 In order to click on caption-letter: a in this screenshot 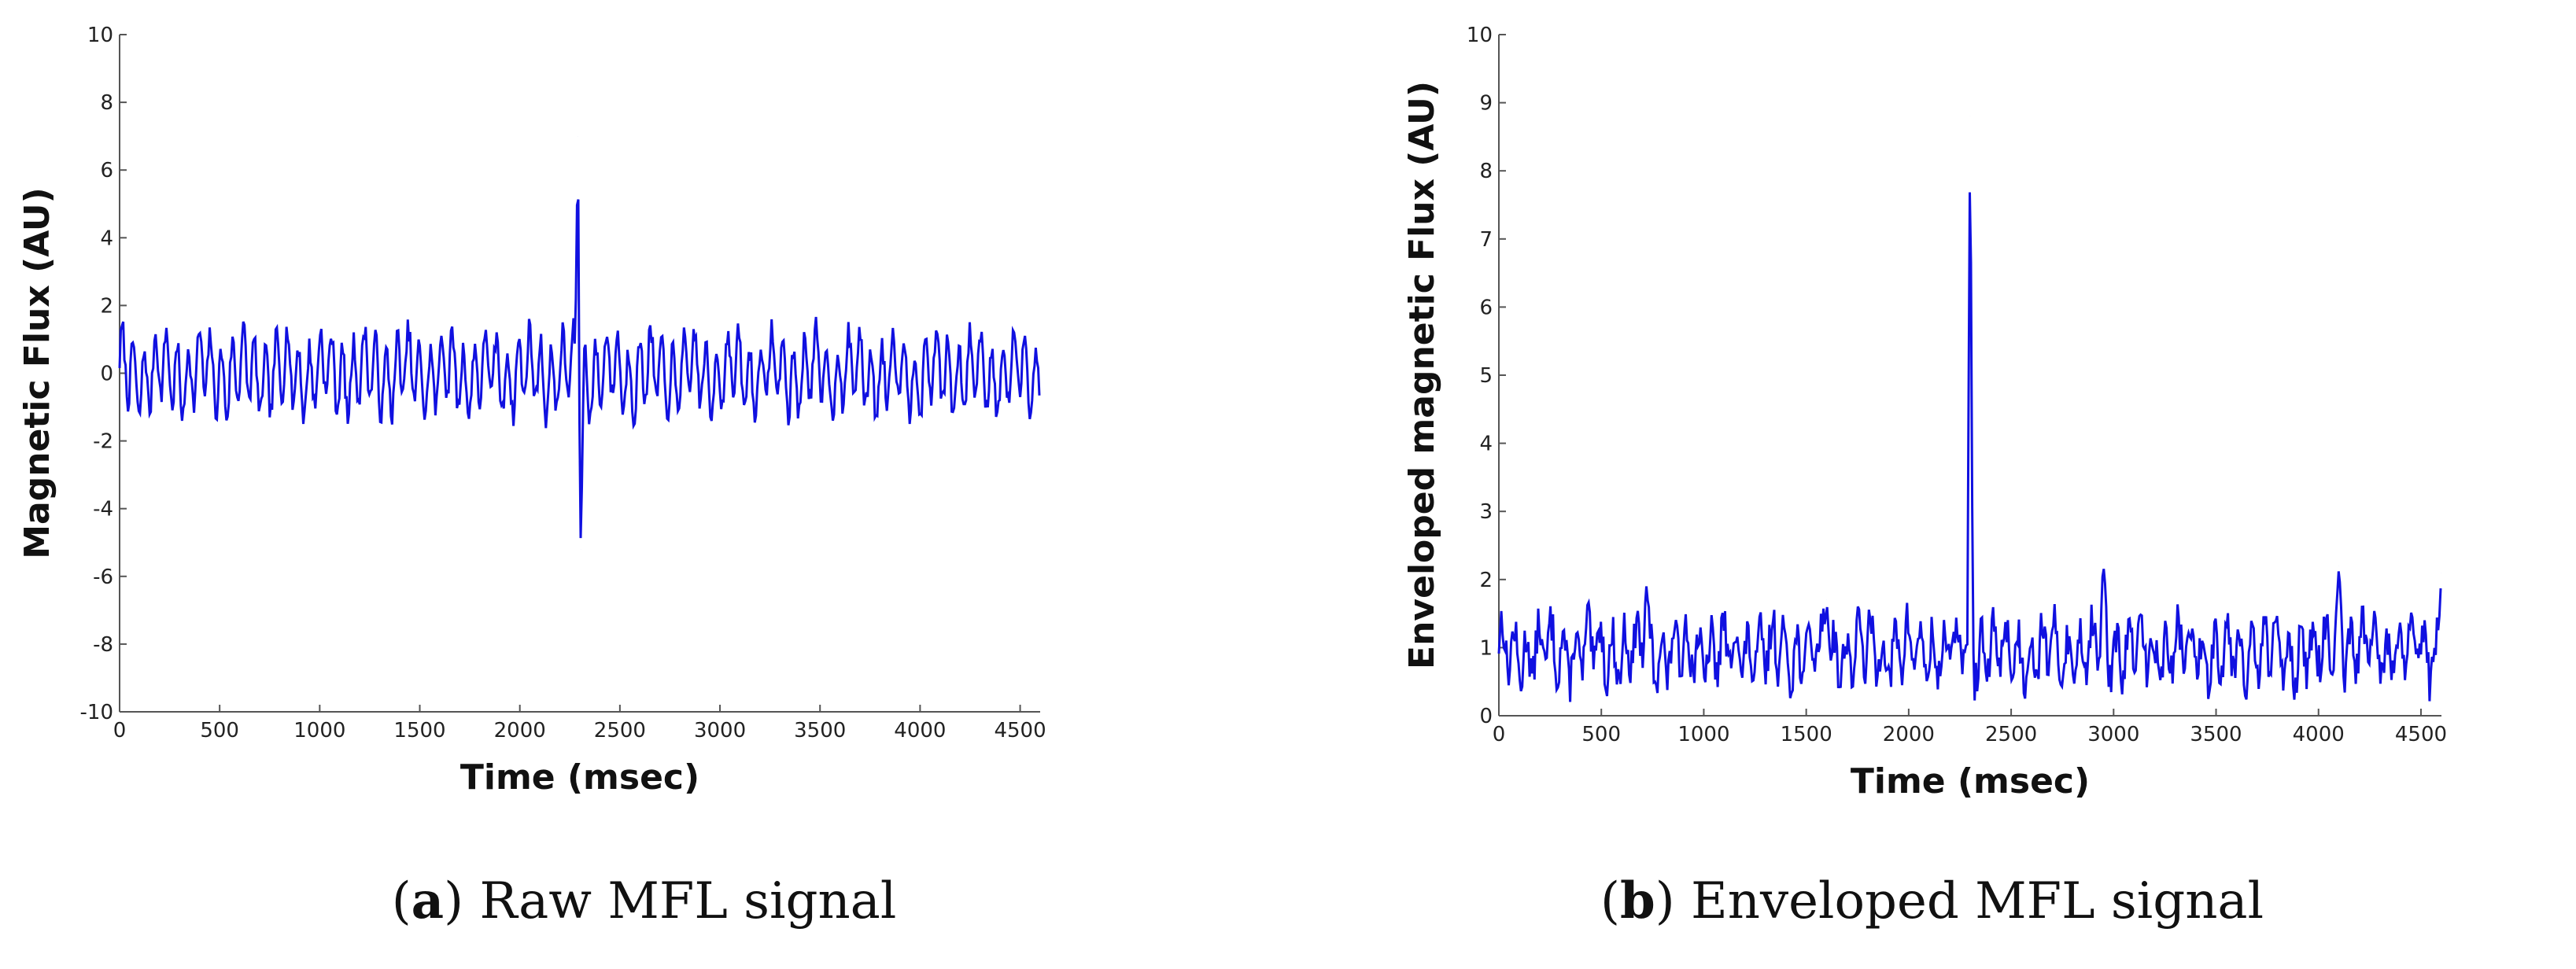, I will do `click(428, 901)`.